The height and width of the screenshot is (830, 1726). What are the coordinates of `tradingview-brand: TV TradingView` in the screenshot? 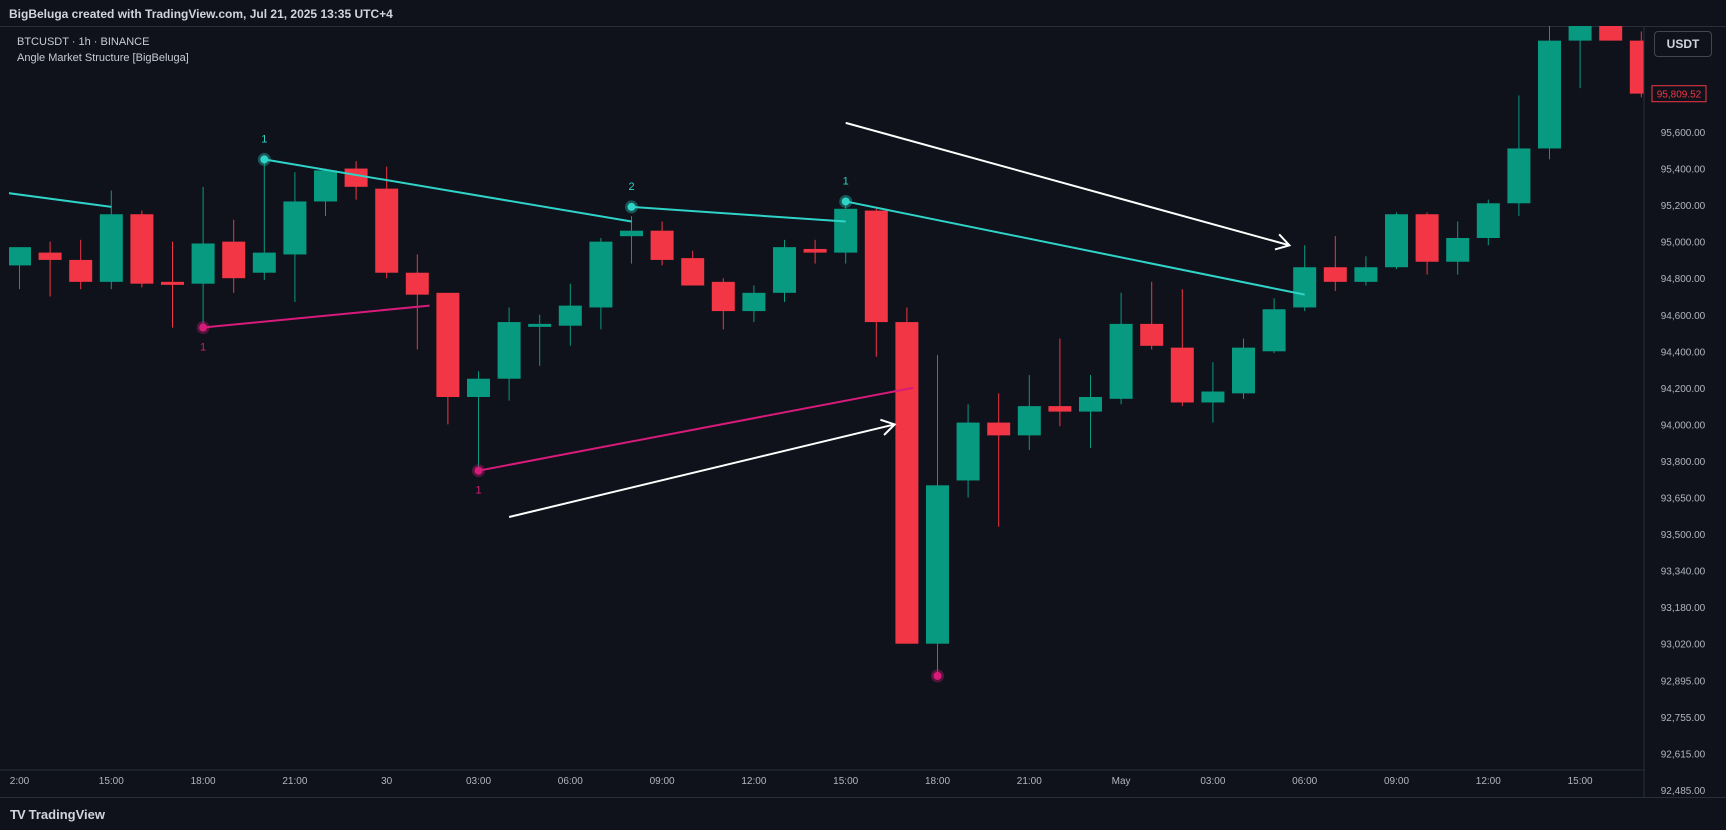 It's located at (57, 814).